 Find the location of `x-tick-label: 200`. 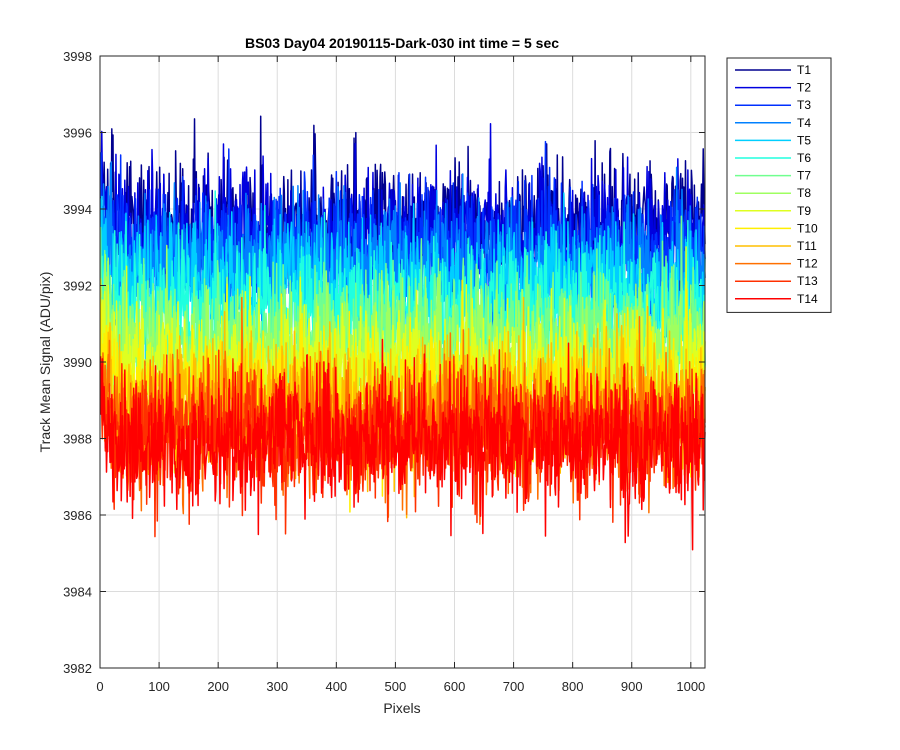

x-tick-label: 200 is located at coordinates (218, 686).